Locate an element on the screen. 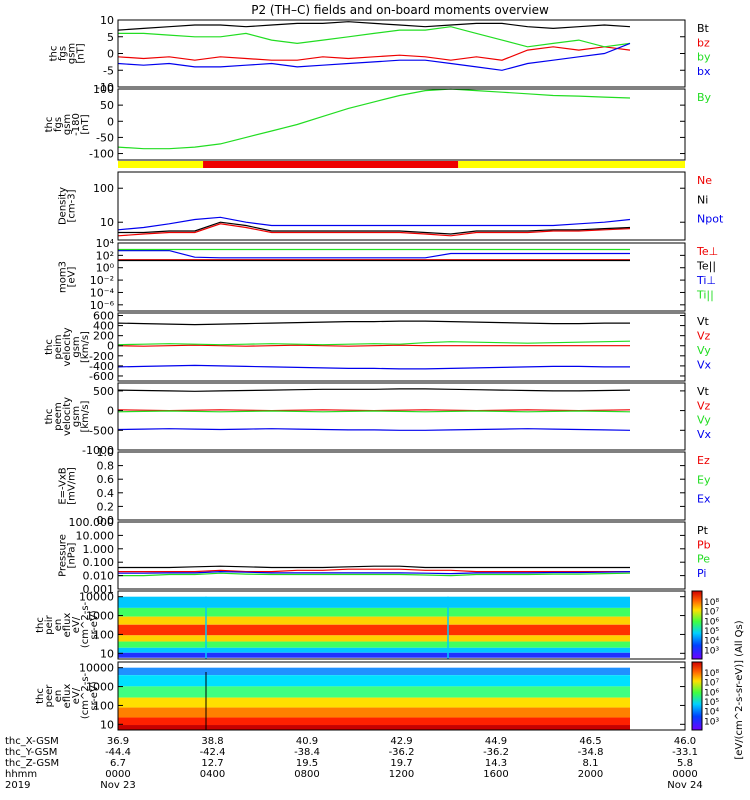  x-axis-value: -42.4 is located at coordinates (213, 752).